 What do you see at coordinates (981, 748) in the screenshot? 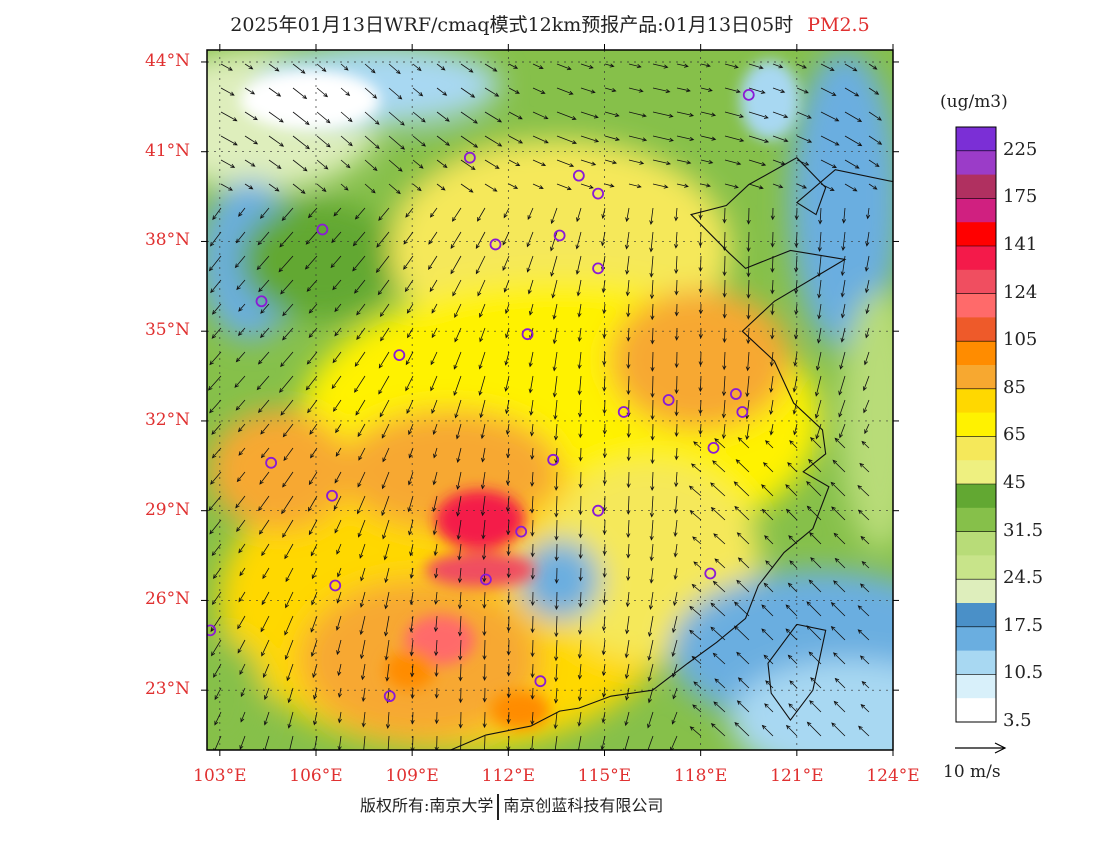
I see `reference-vector` at bounding box center [981, 748].